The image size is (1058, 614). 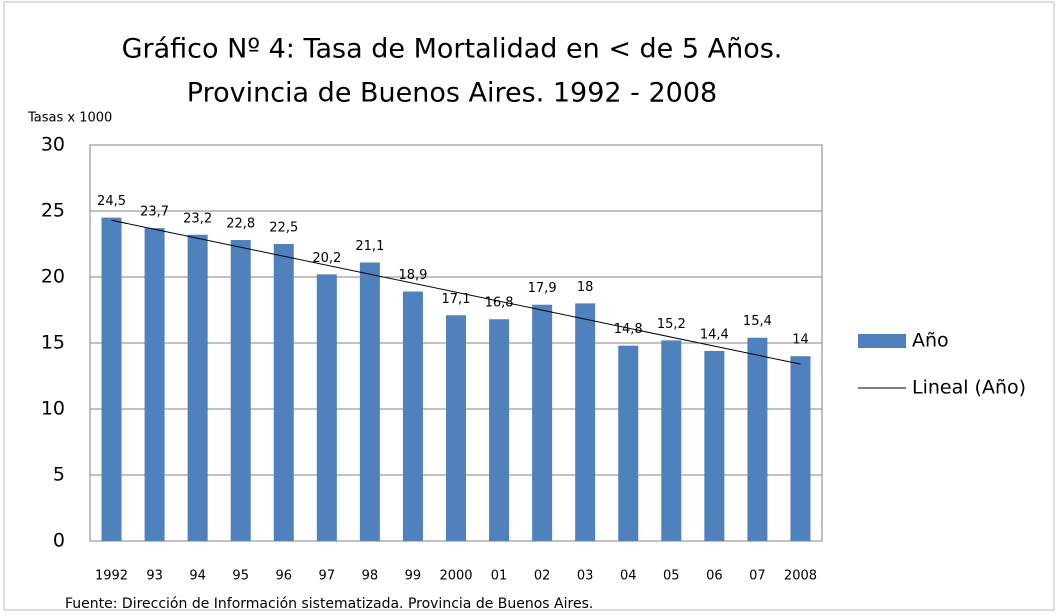 What do you see at coordinates (452, 93) in the screenshot?
I see `chart-subtitle: Provincia de Buenos Aires. 1992 - 2008` at bounding box center [452, 93].